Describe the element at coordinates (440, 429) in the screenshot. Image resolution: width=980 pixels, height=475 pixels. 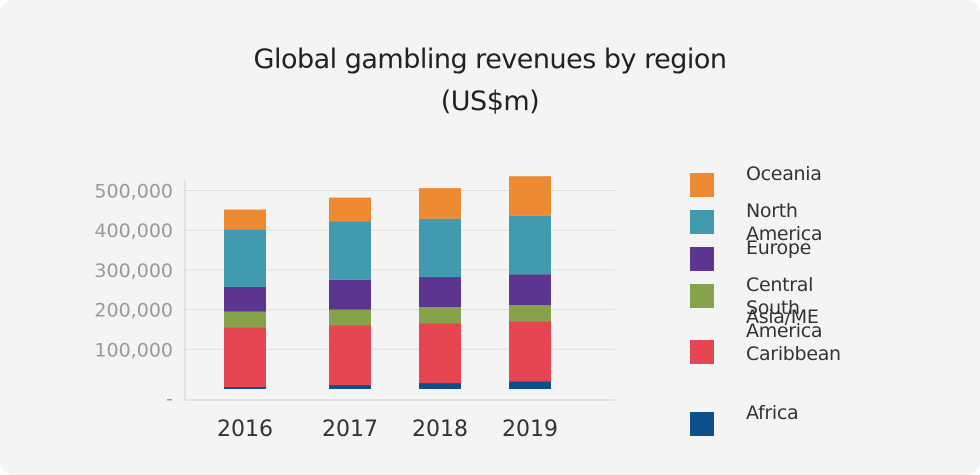
I see `x-tick-label: 2018` at that location.